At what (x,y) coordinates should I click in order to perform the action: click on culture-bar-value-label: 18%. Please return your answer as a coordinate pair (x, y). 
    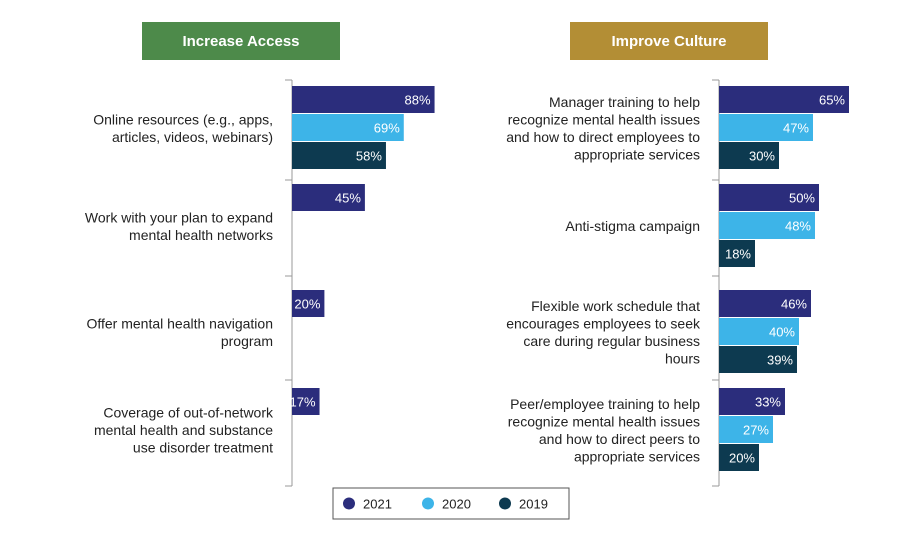
    Looking at the image, I should click on (738, 254).